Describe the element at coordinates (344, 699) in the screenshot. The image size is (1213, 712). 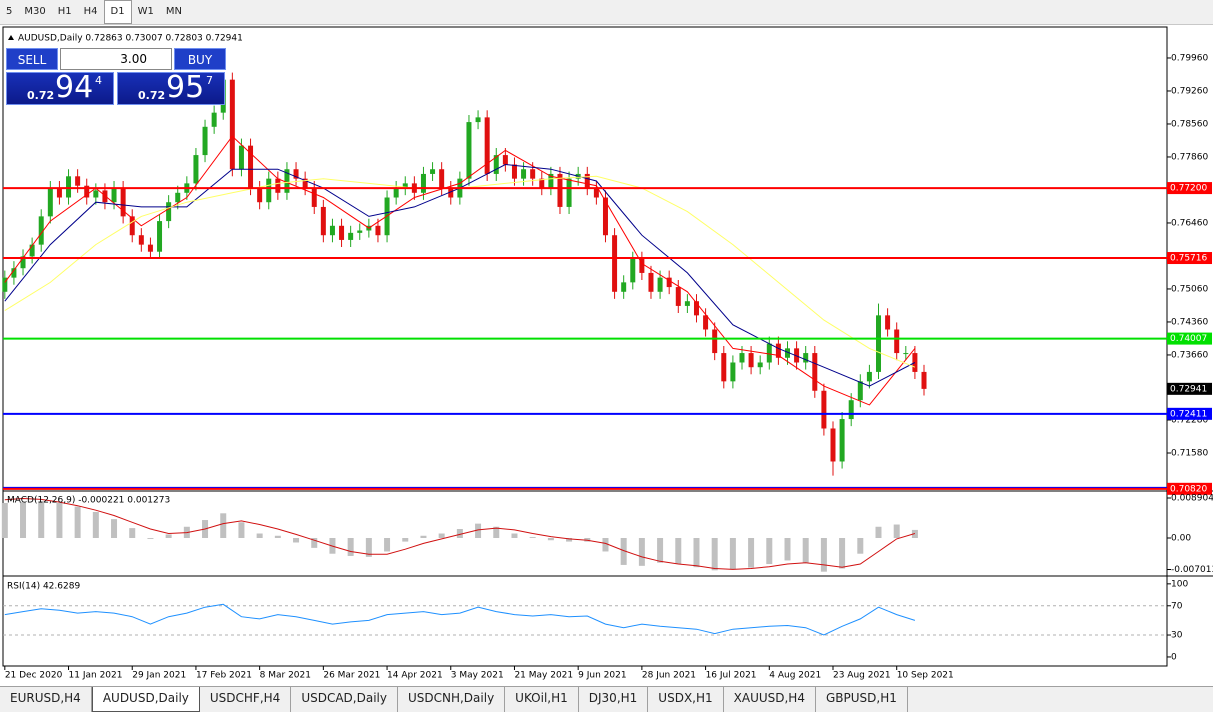
I see `chart-tab: USDCAD,Daily` at that location.